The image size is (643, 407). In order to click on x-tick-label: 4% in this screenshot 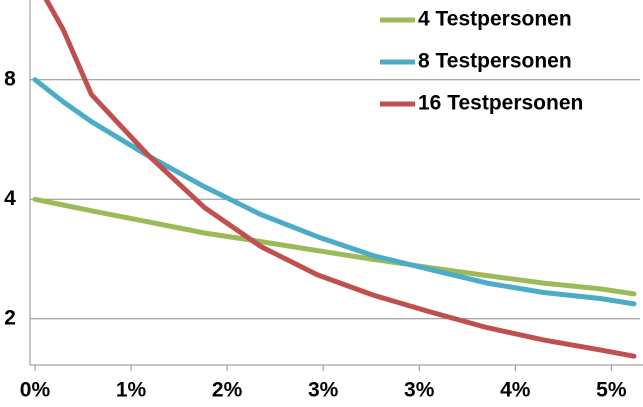, I will do `click(515, 390)`.